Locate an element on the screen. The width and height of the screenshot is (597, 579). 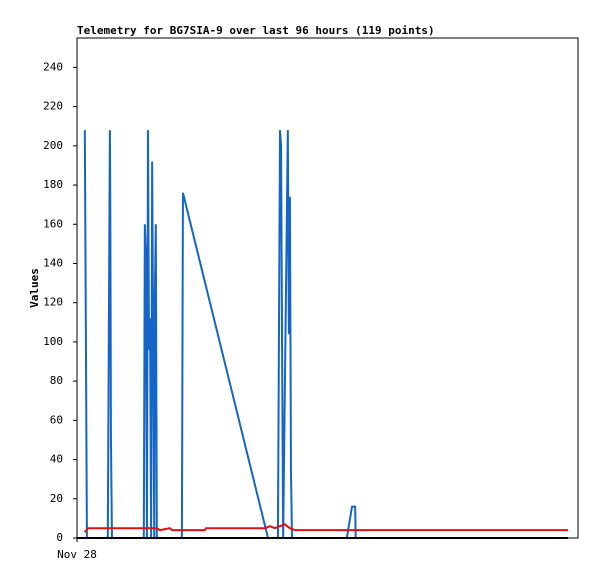
x-tick-label: Nov 28 is located at coordinates (77, 554).